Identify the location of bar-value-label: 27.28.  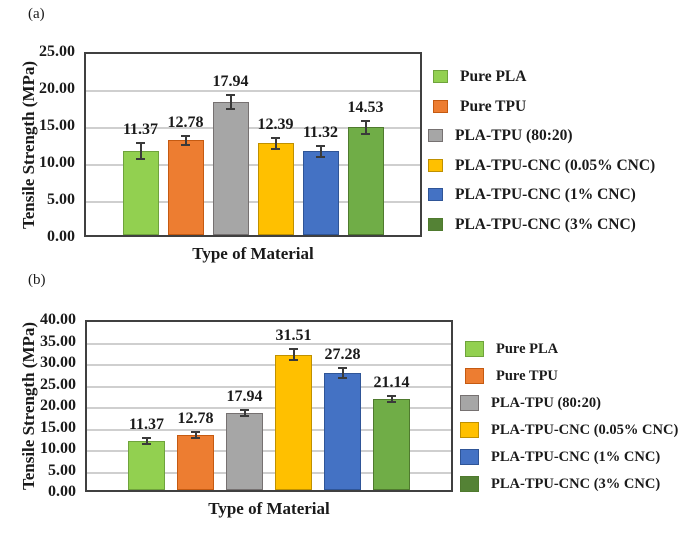
(342, 354).